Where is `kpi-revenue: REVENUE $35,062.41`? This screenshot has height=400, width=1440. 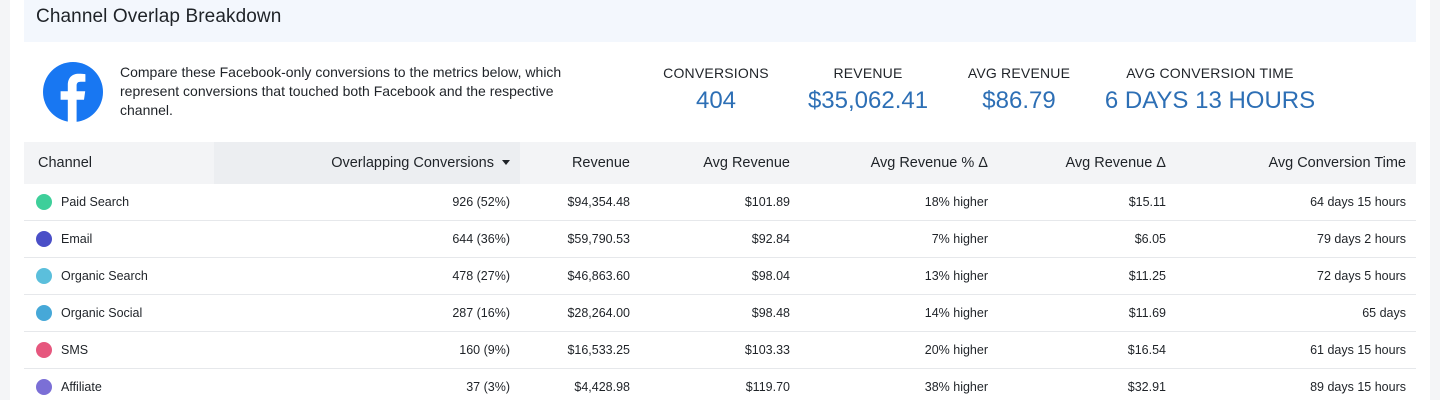 kpi-revenue: REVENUE $35,062.41 is located at coordinates (868, 90).